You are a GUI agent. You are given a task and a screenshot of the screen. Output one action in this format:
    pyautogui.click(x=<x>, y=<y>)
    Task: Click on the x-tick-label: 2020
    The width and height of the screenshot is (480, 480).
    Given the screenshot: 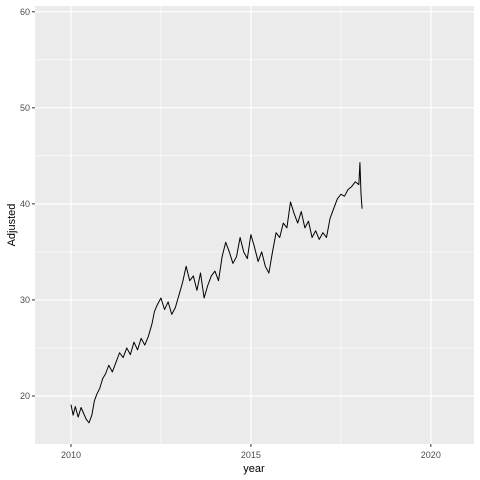 What is the action you would take?
    pyautogui.click(x=431, y=455)
    